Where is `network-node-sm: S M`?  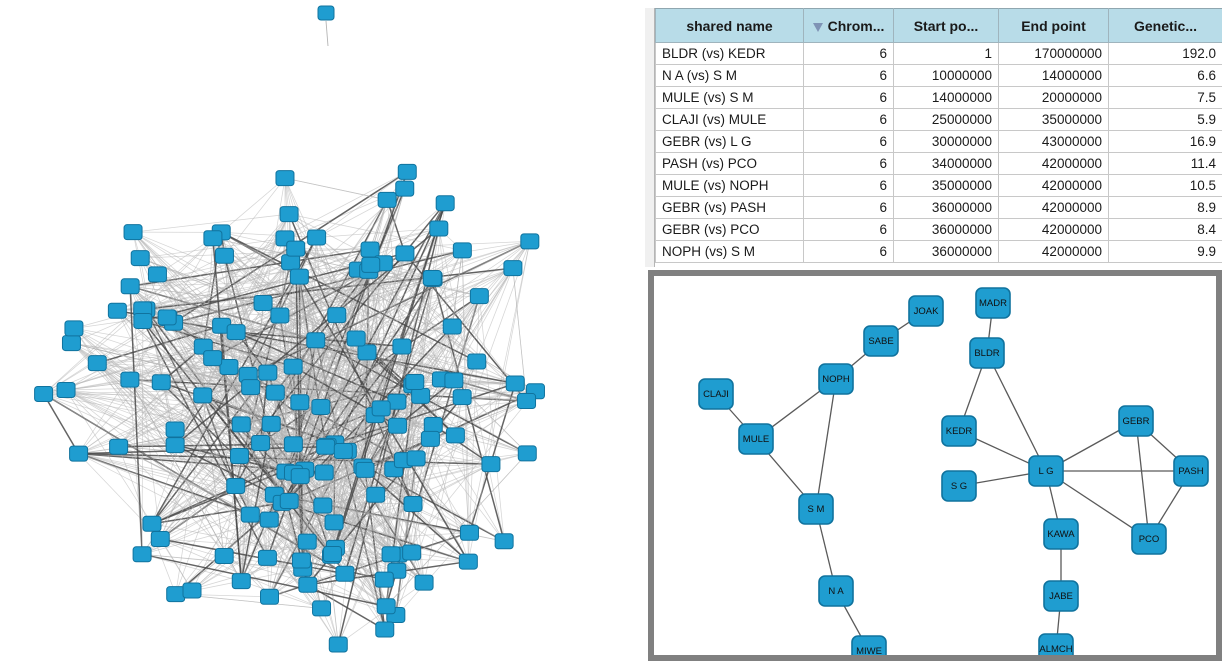 network-node-sm: S M is located at coordinates (816, 509).